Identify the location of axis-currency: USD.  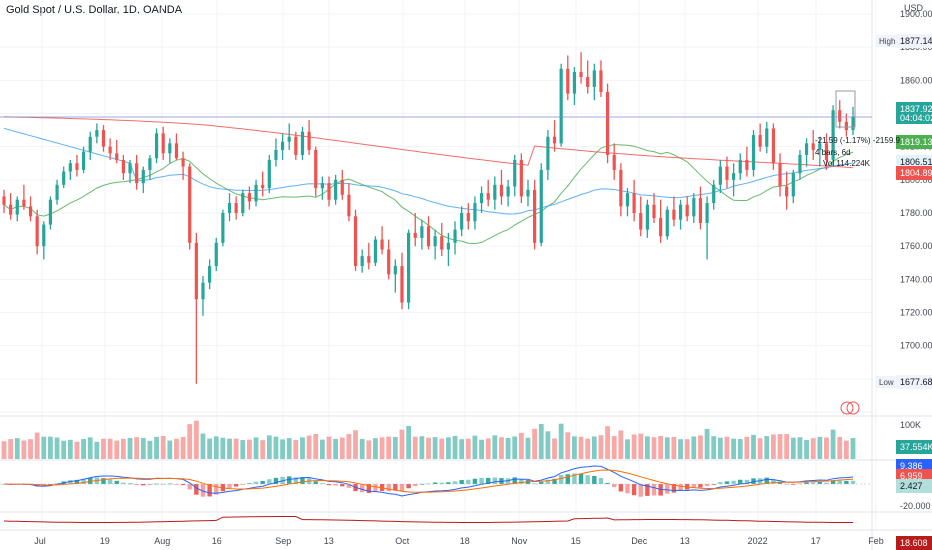
(914, 8).